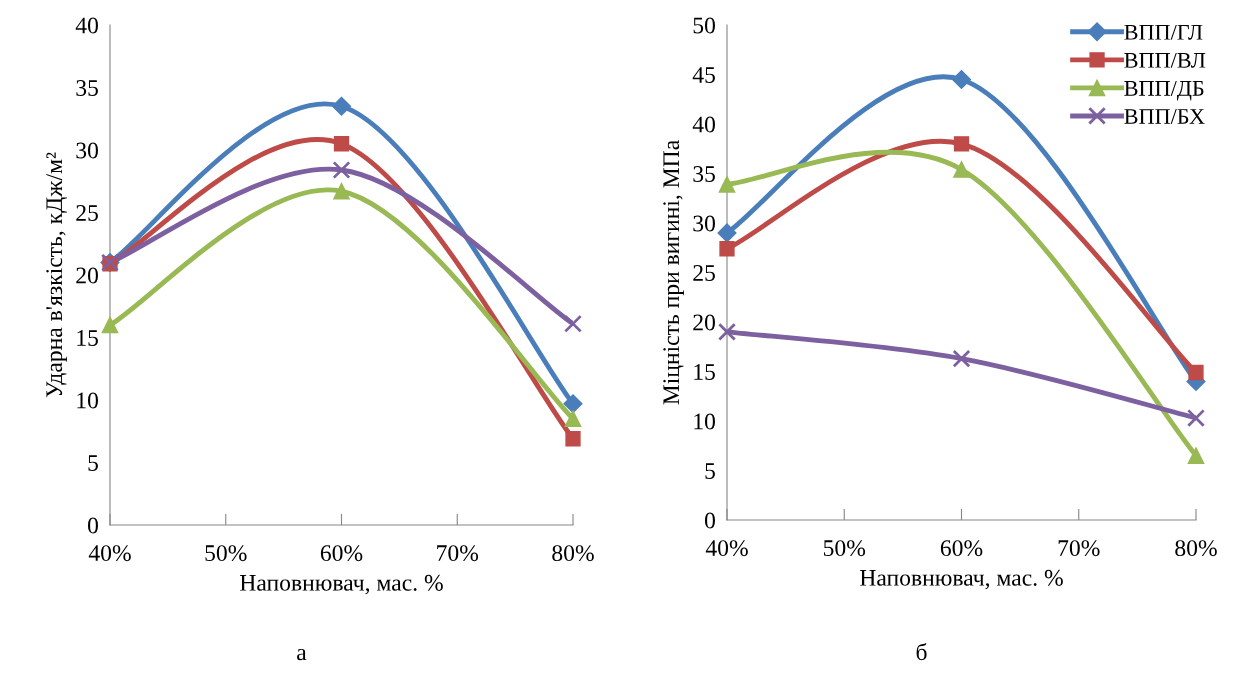 This screenshot has width=1238, height=675. Describe the element at coordinates (1165, 60) in the screenshot. I see `legend-label: ВПП/ВЛ` at that location.